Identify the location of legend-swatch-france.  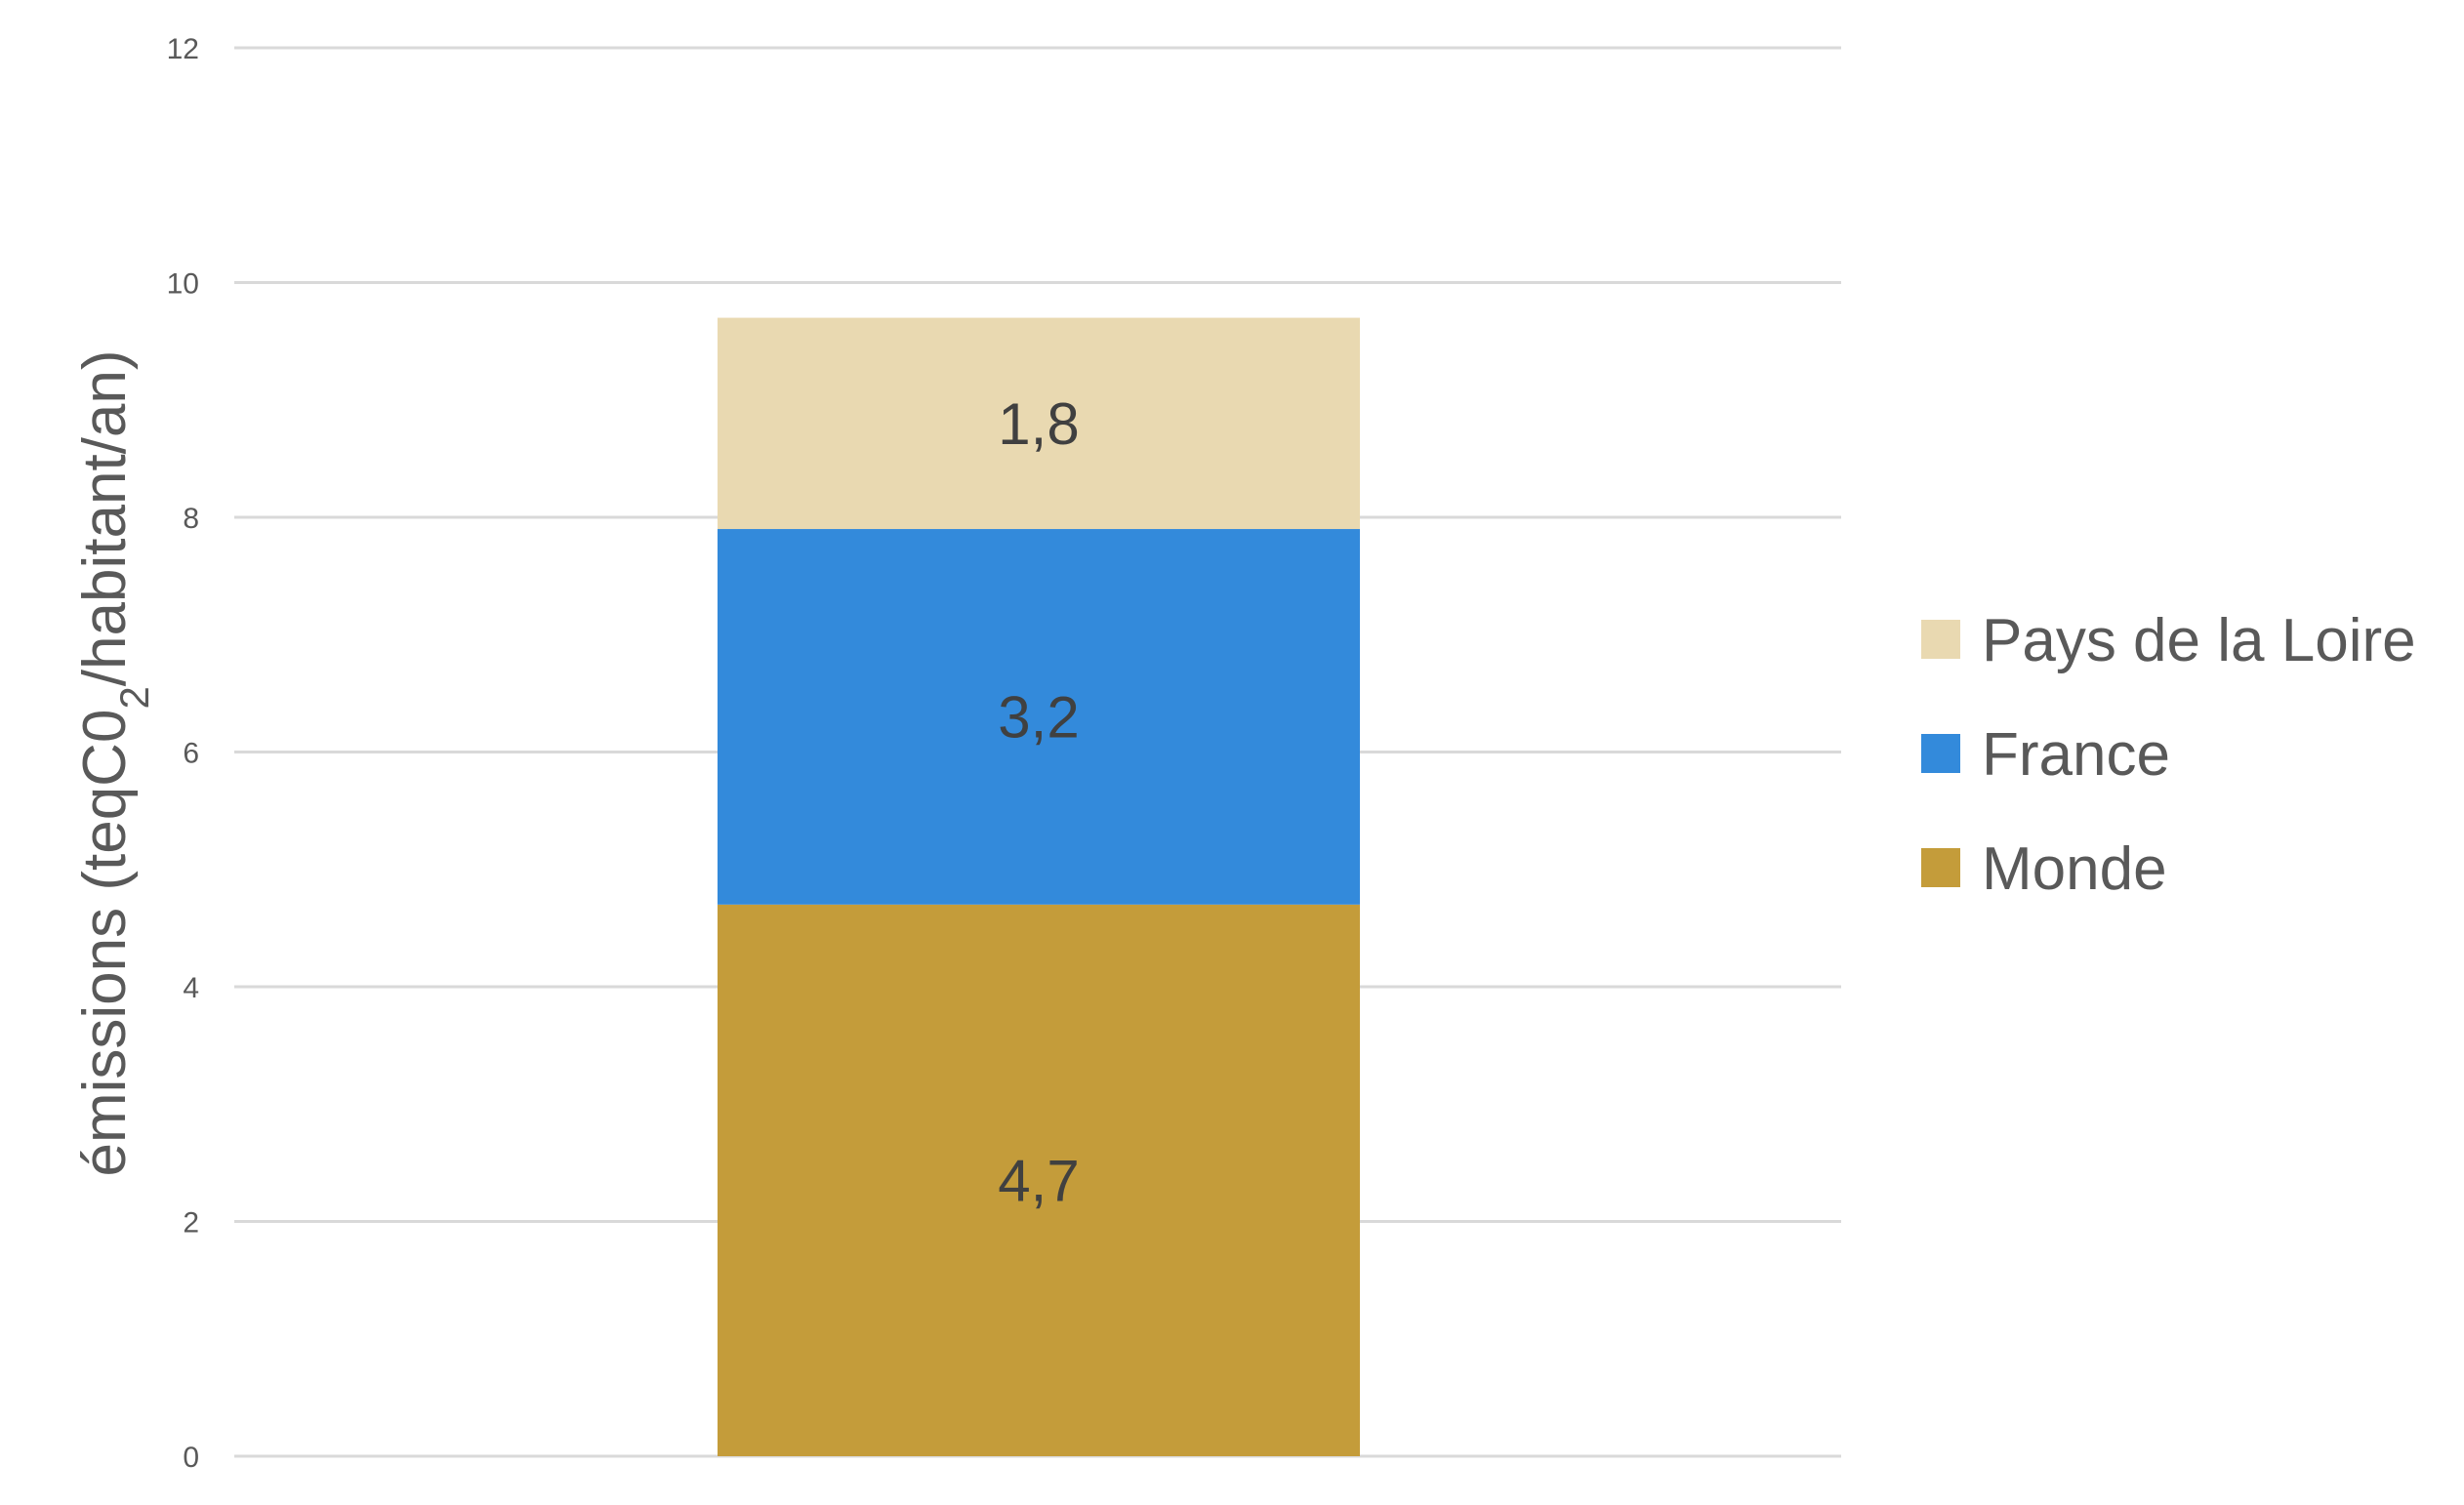
(1940, 753).